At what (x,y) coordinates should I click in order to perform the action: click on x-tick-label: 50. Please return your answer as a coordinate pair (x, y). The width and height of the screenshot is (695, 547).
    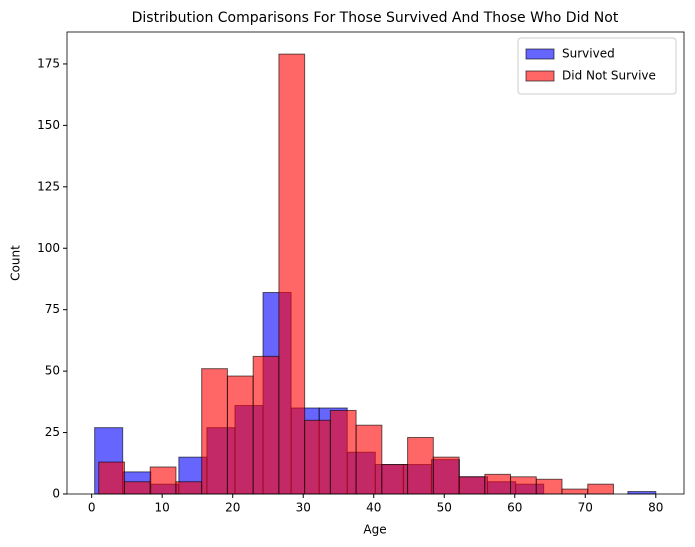
    Looking at the image, I should click on (444, 508).